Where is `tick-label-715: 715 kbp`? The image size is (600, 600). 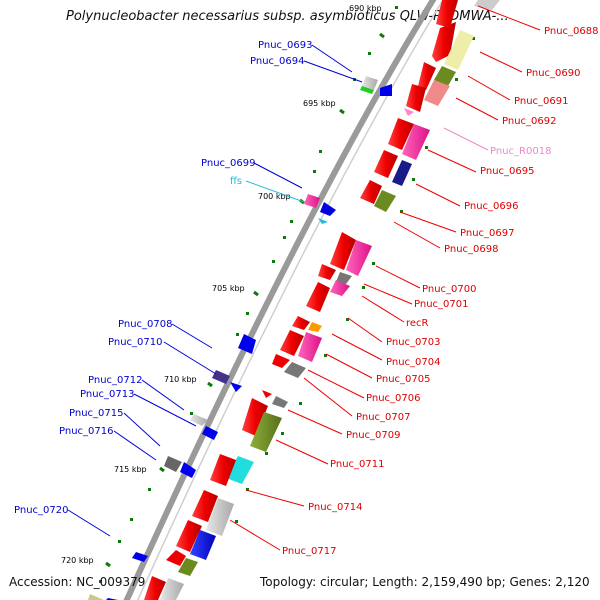 tick-label-715: 715 kbp is located at coordinates (130, 469).